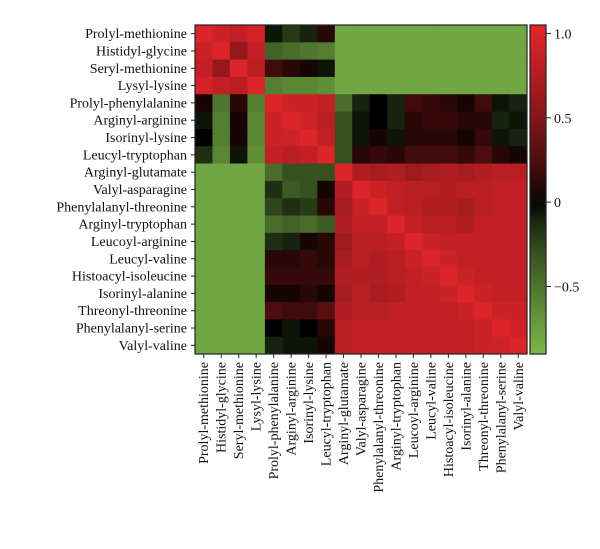 This screenshot has height=549, width=600. I want to click on column-label: Valyl-asparagine, so click(362, 409).